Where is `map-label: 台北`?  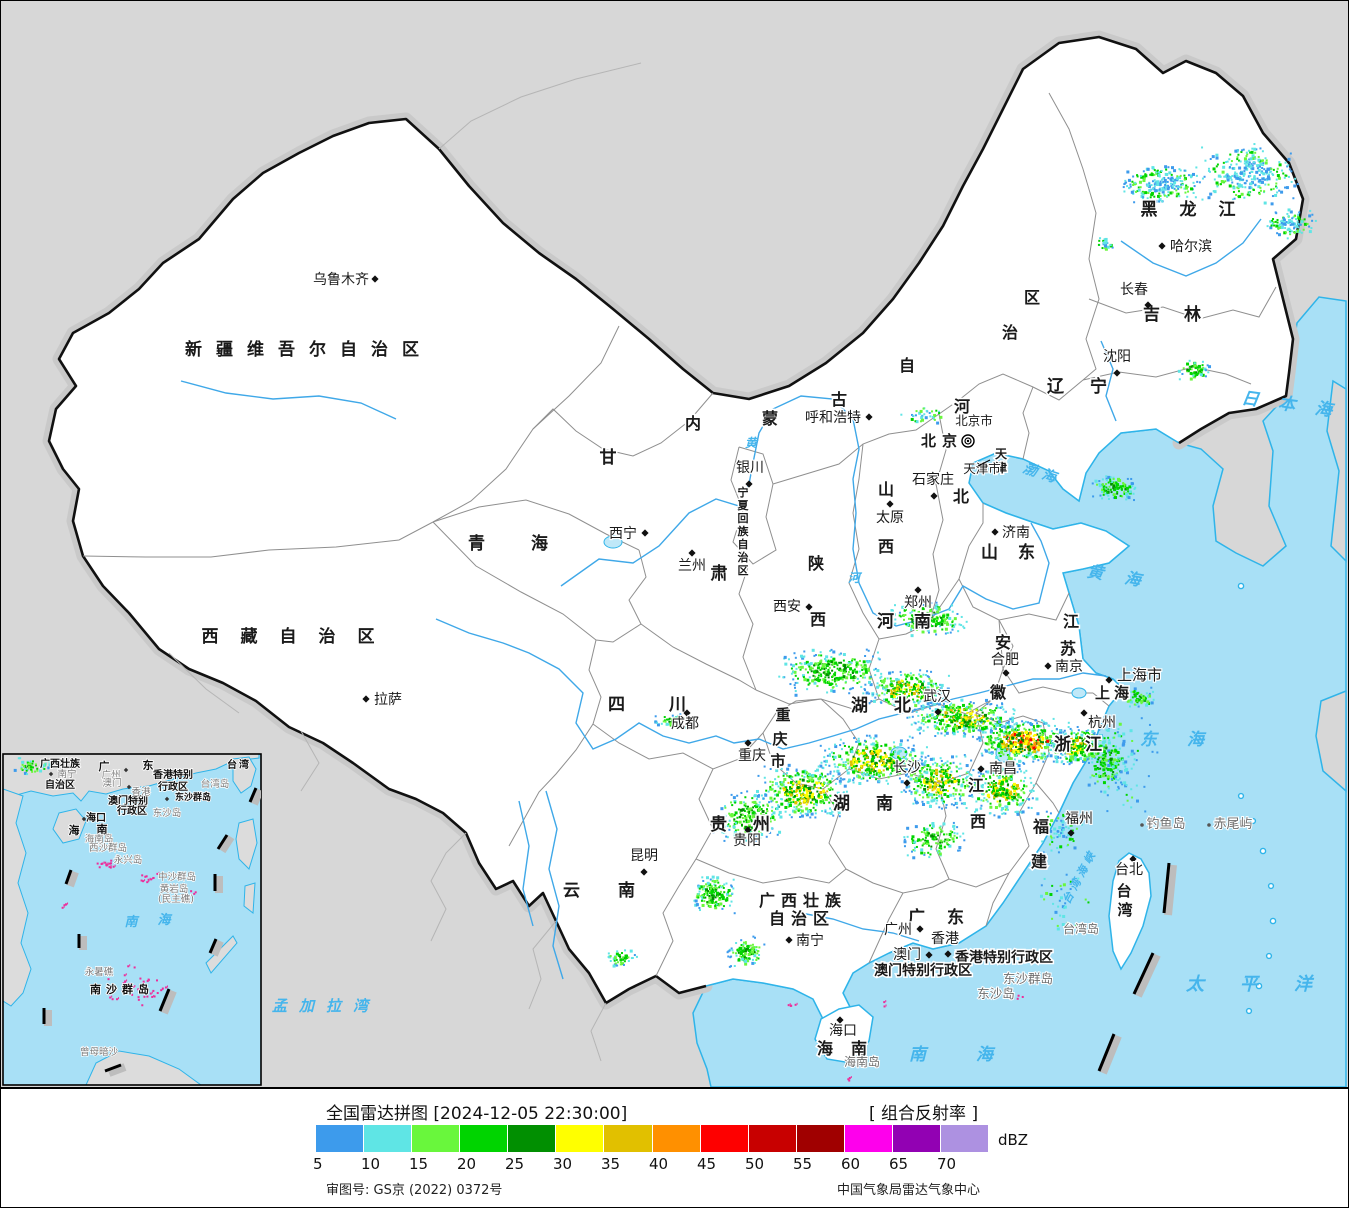
map-label: 台北 is located at coordinates (1129, 870).